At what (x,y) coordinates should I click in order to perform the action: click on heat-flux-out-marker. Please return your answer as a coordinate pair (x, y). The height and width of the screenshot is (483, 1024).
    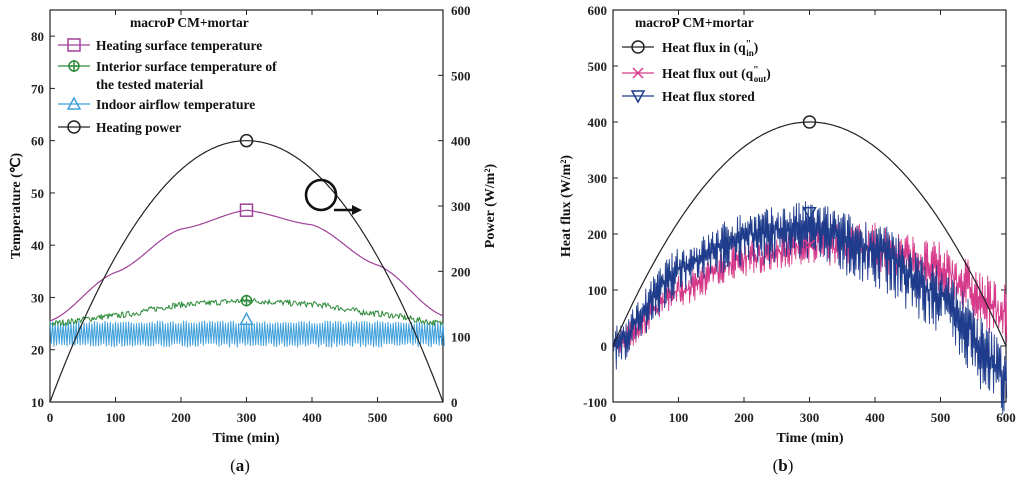
    Looking at the image, I should click on (809, 245).